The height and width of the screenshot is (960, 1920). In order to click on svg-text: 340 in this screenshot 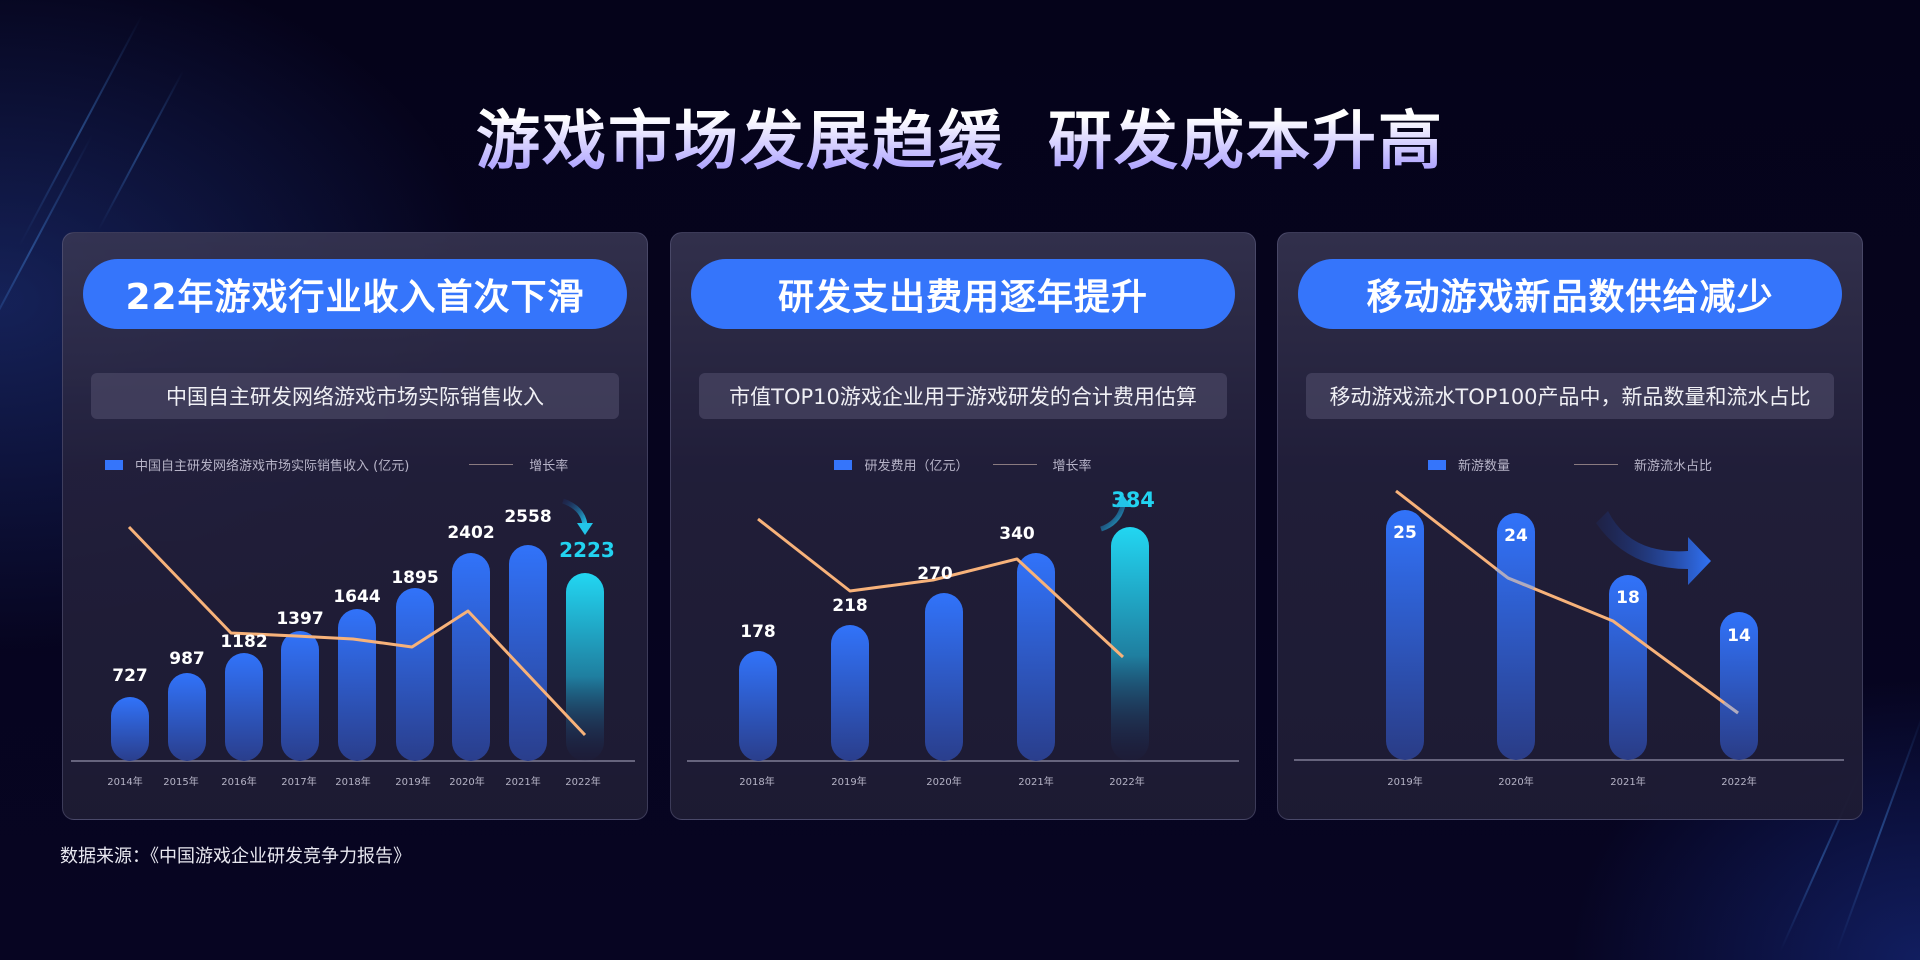, I will do `click(1017, 534)`.